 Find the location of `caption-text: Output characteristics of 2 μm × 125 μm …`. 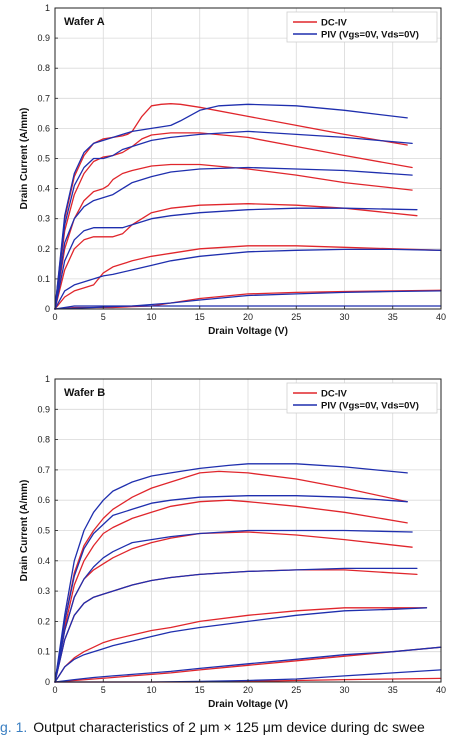

caption-text: Output characteristics of 2 μm × 125 μm … is located at coordinates (229, 727).